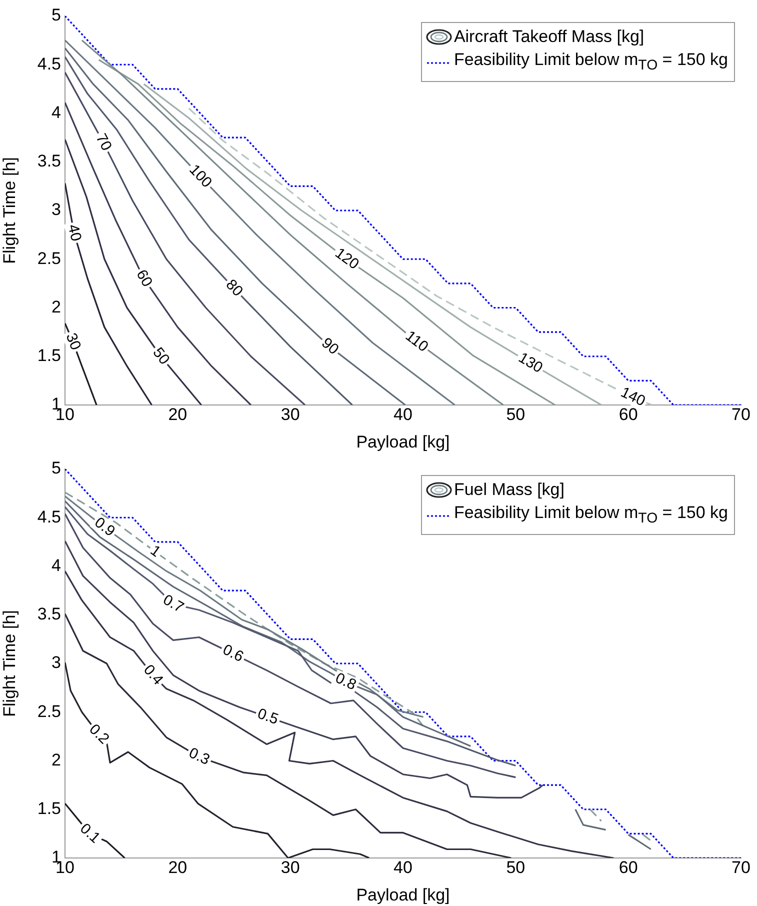 The image size is (757, 906). Describe the element at coordinates (104, 527) in the screenshot. I see `series-label: 0.9` at that location.